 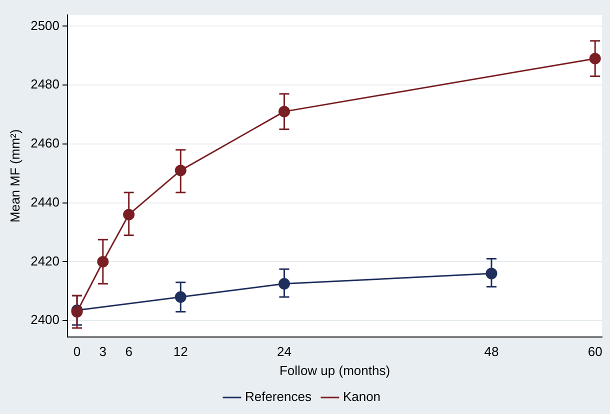 I want to click on x-tick-label: 3, so click(x=103, y=352).